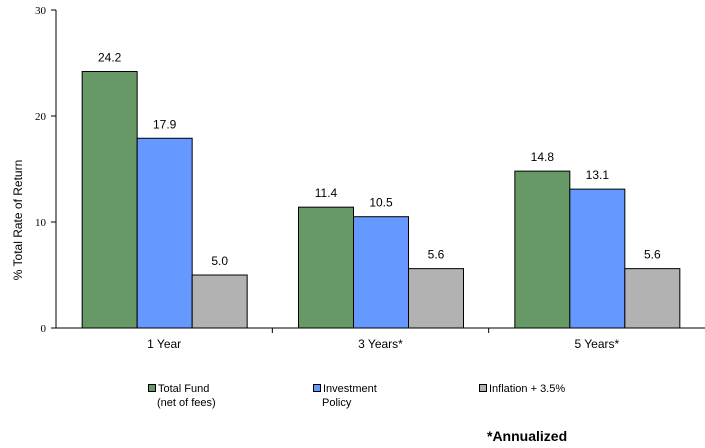 Image resolution: width=705 pixels, height=448 pixels. I want to click on y-tick-label: 20, so click(41, 117).